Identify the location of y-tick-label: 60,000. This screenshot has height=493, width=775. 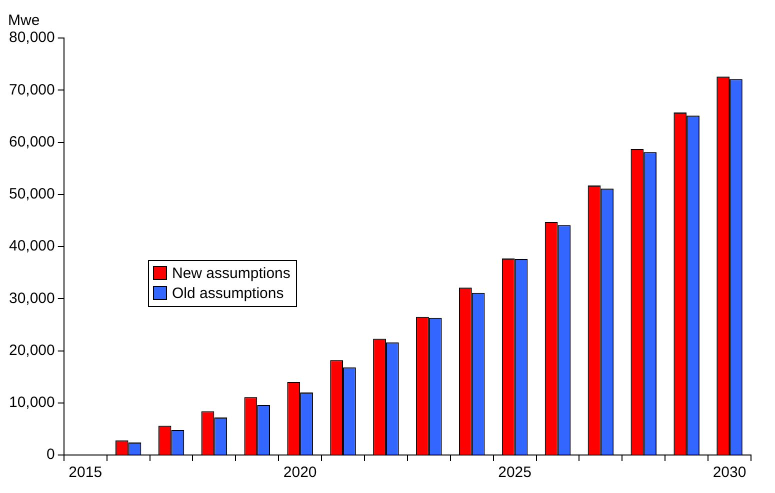
(31, 141).